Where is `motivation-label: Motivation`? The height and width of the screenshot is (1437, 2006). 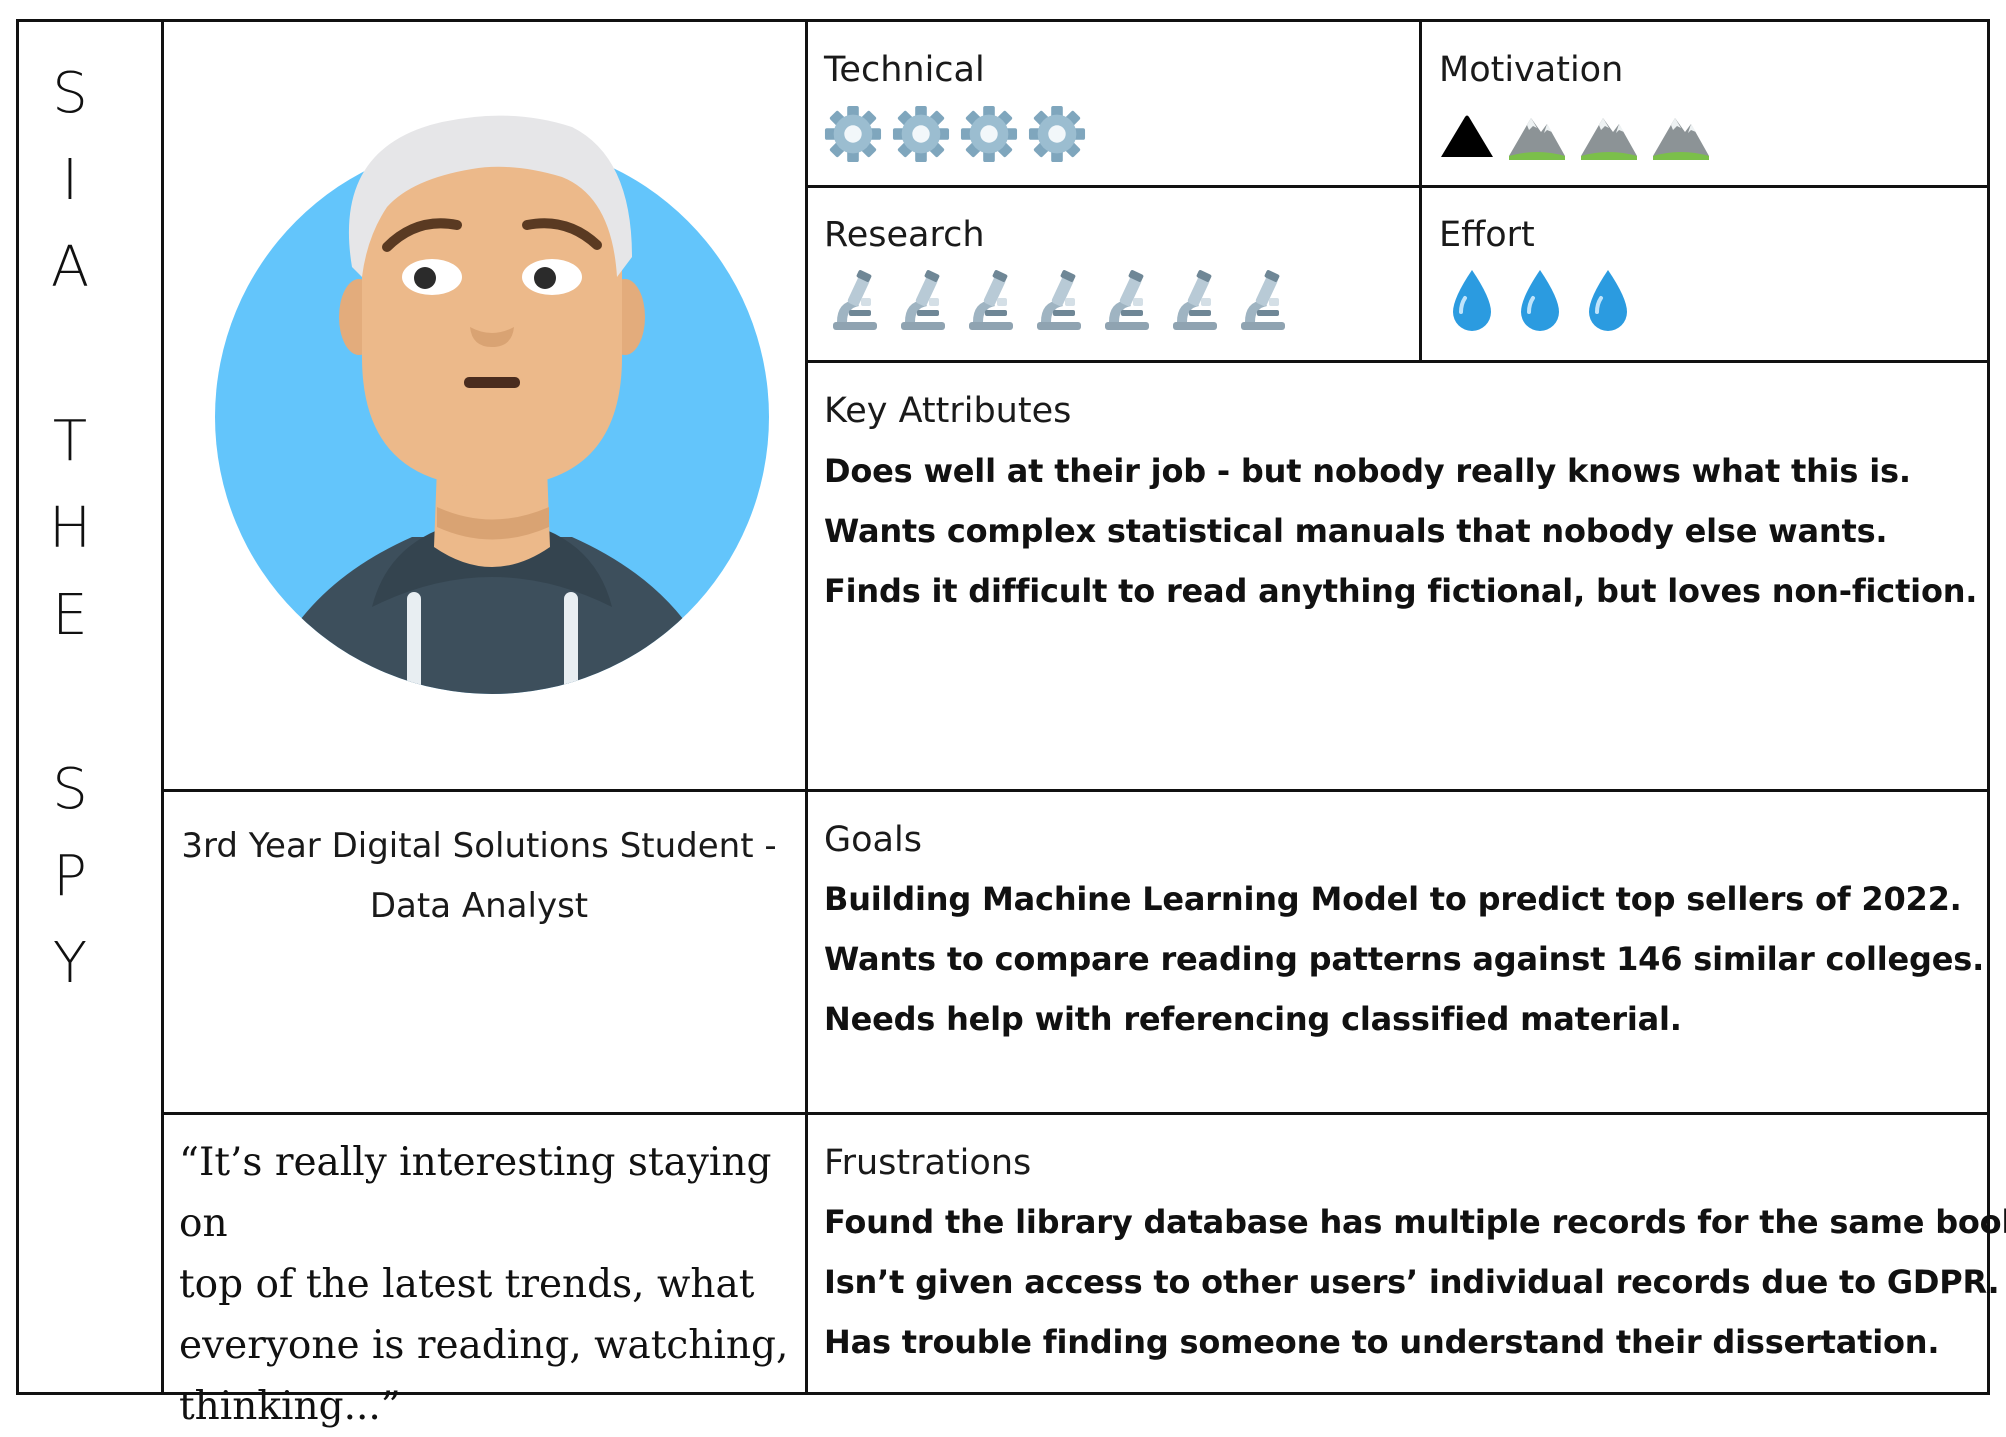
motivation-label: Motivation is located at coordinates (1531, 70).